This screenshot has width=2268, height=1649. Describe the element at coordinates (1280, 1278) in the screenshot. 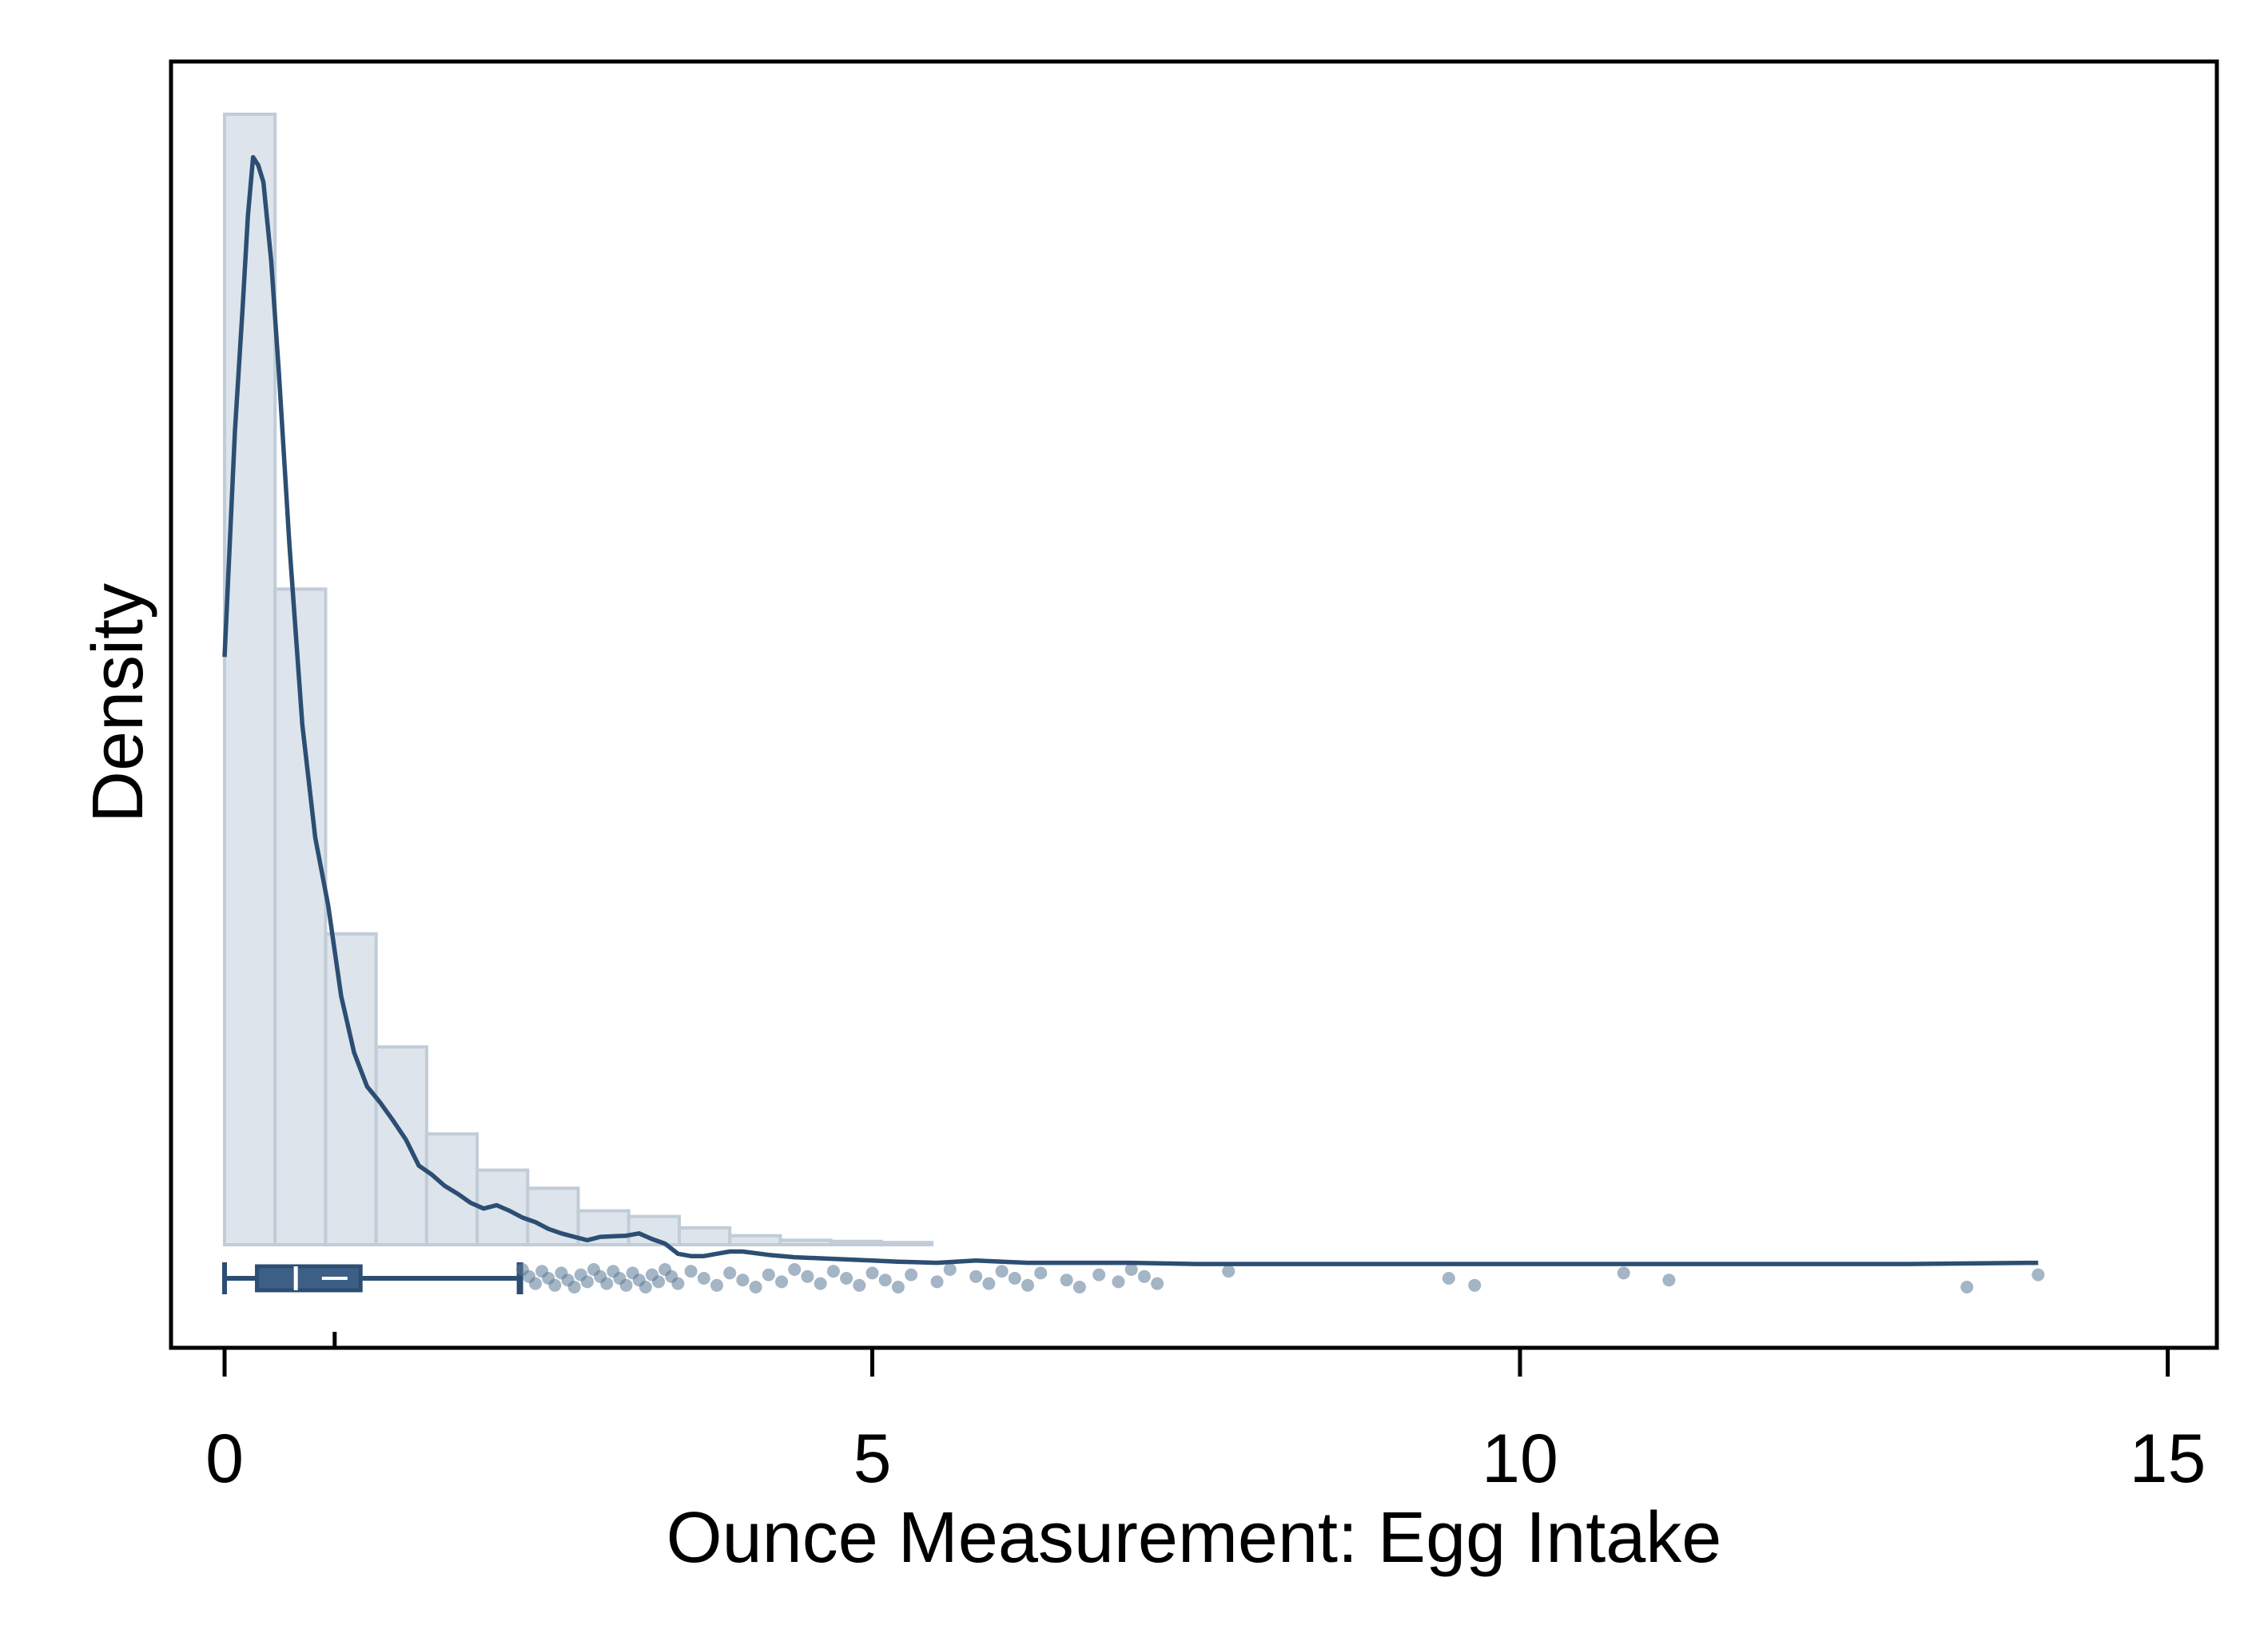

I see `outlier-points` at that location.